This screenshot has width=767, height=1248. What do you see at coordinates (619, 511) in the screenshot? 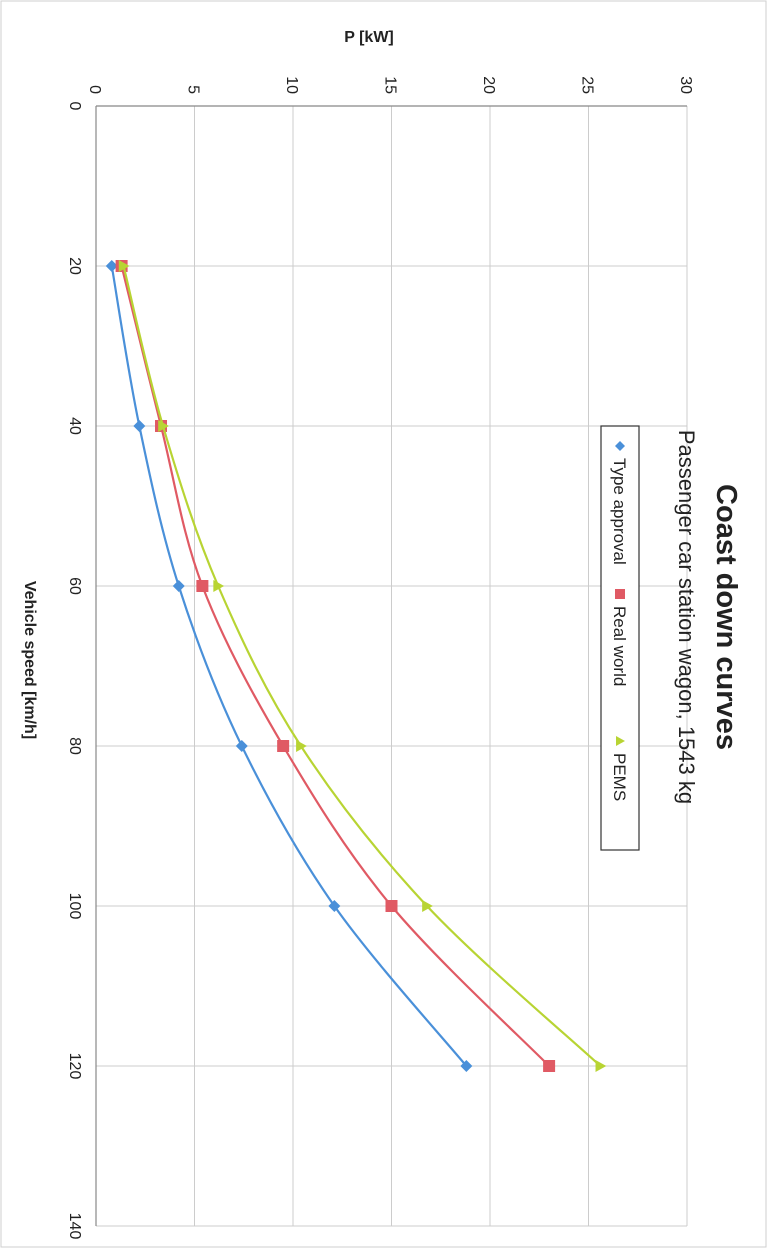
I see `legend-label: Type approval` at bounding box center [619, 511].